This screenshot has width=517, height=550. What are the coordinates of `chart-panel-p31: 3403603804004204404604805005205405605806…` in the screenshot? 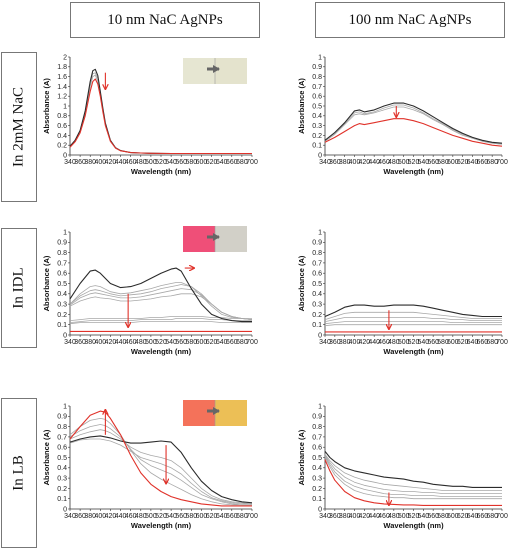 It's located at (150, 465).